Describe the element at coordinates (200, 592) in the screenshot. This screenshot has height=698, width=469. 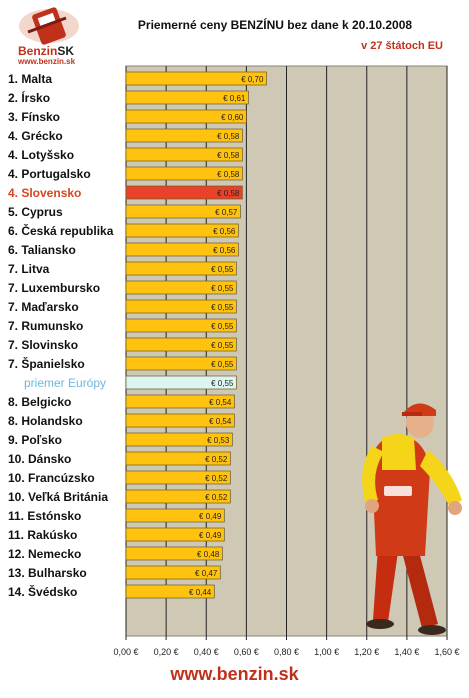
I see `value-label: € 0,44` at that location.